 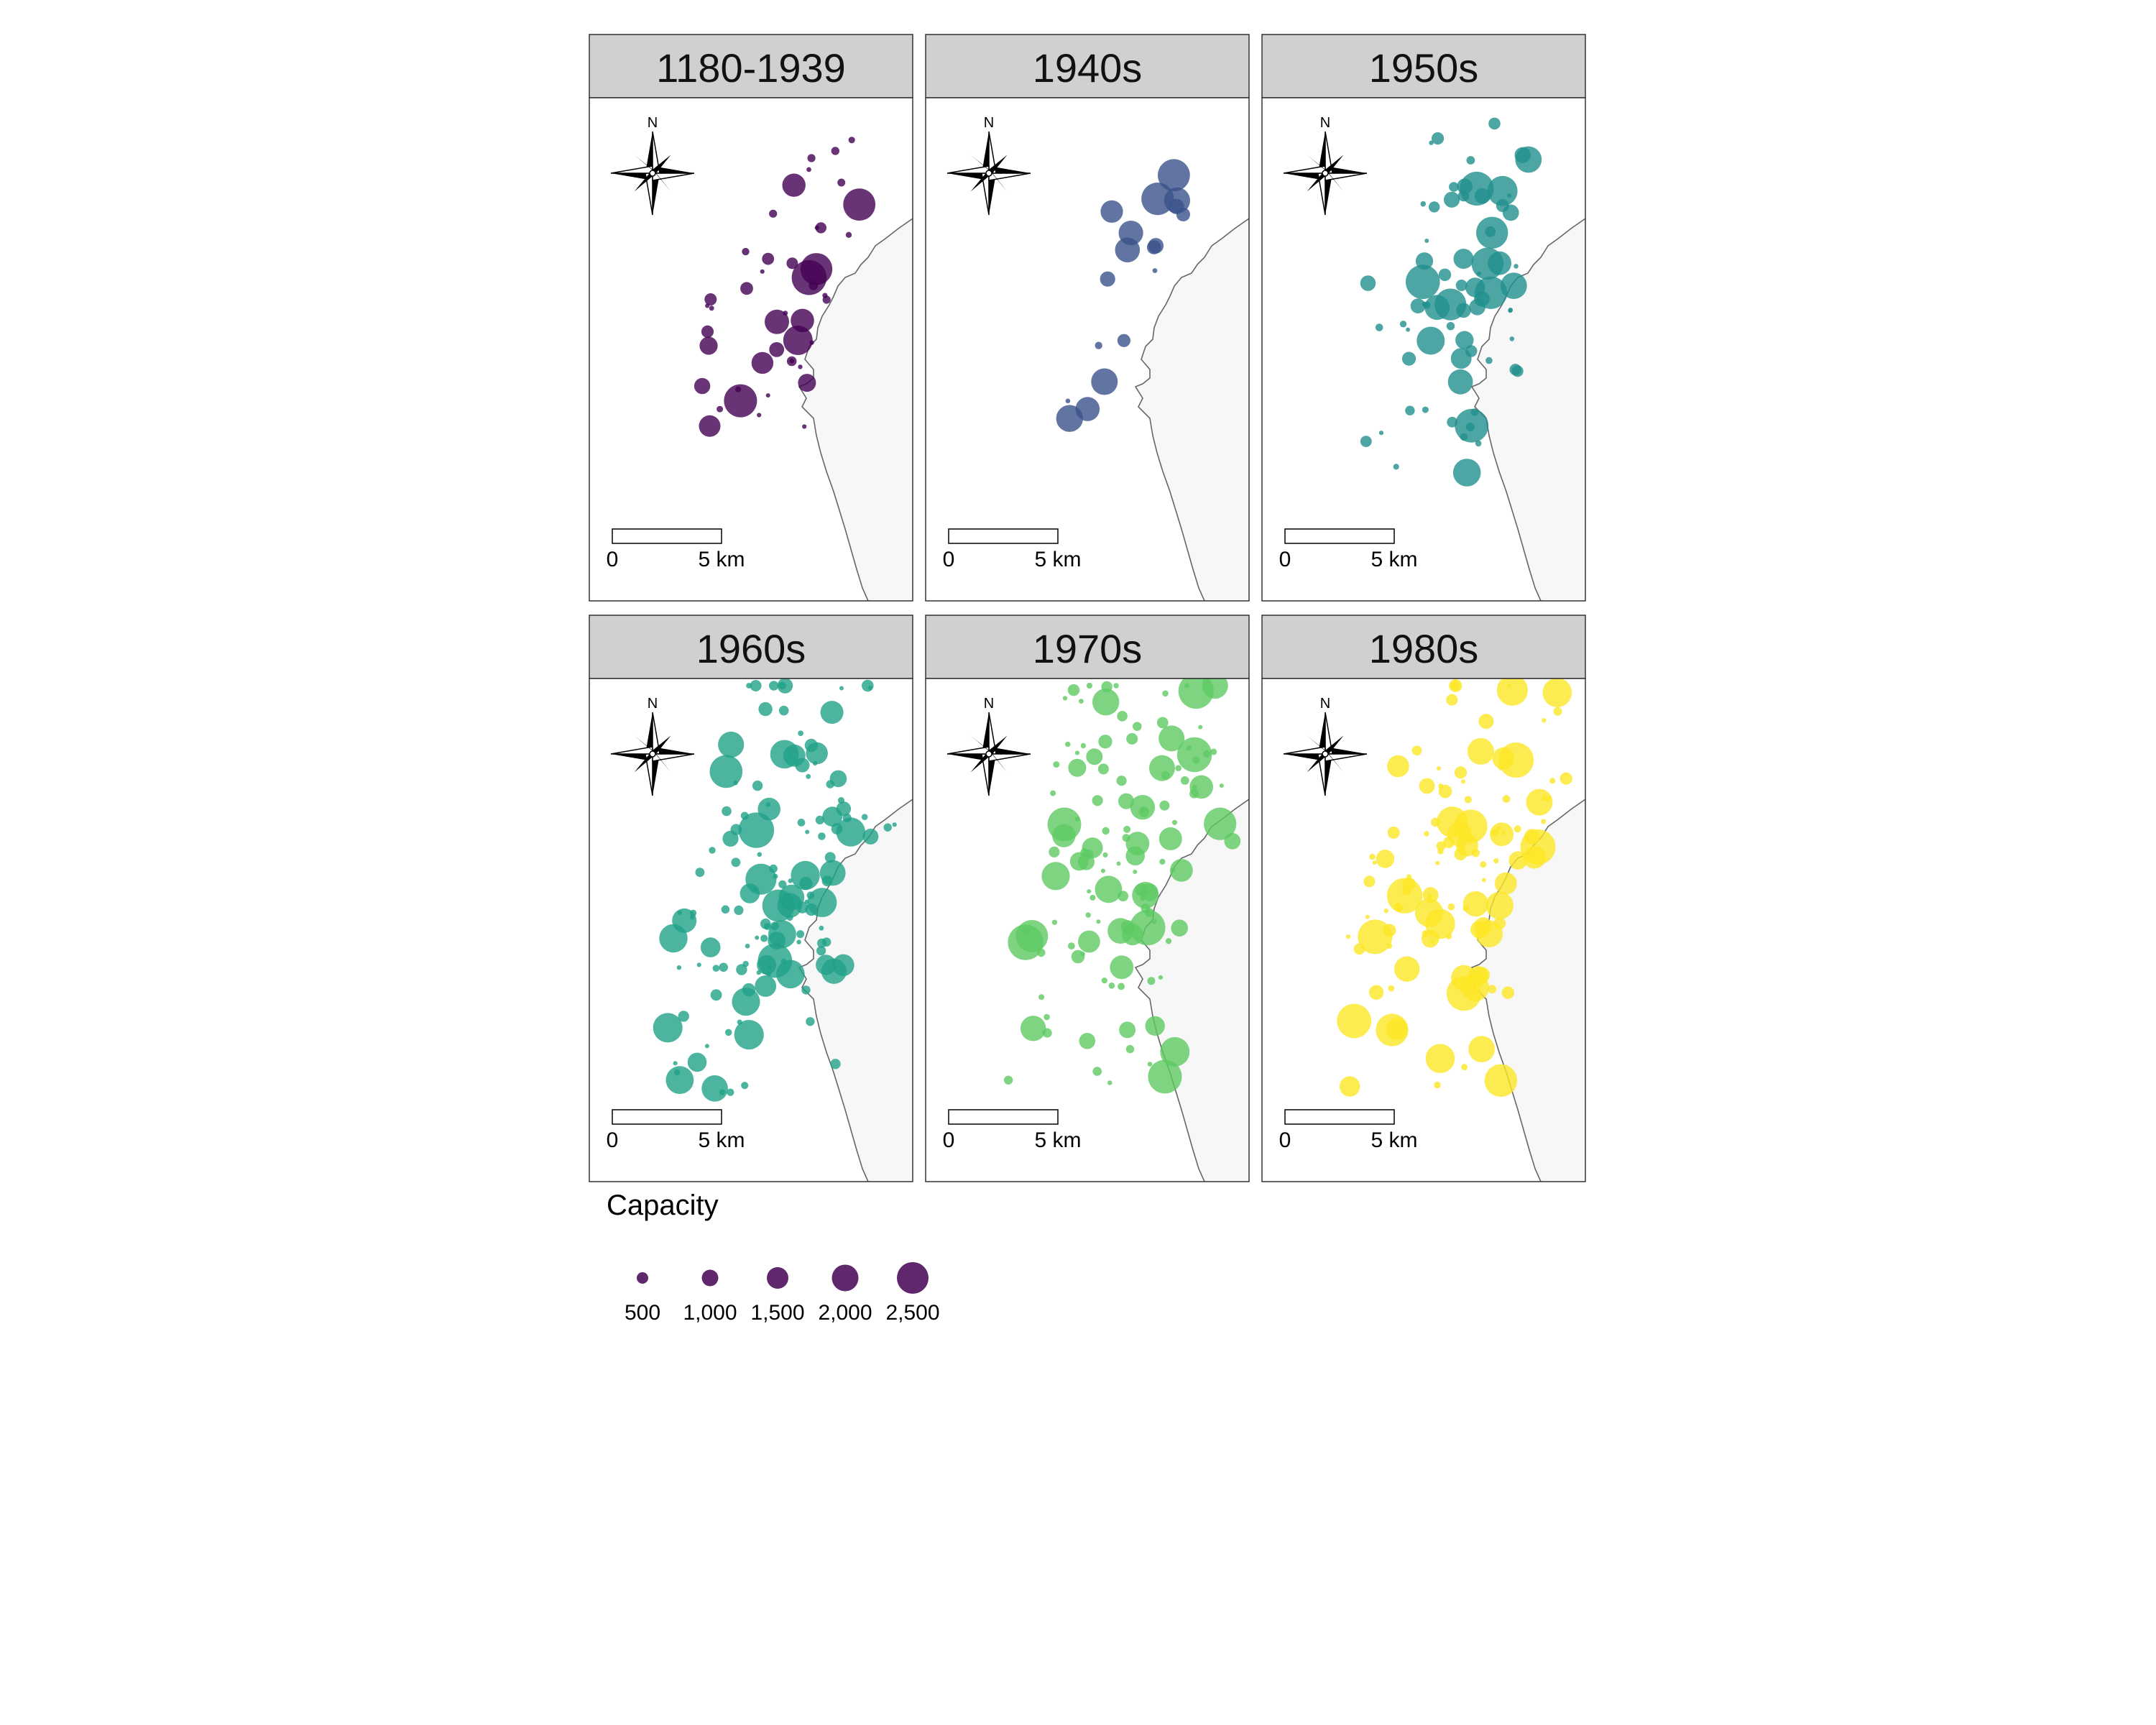 What do you see at coordinates (845, 1278) in the screenshot?
I see `legend-symbol` at bounding box center [845, 1278].